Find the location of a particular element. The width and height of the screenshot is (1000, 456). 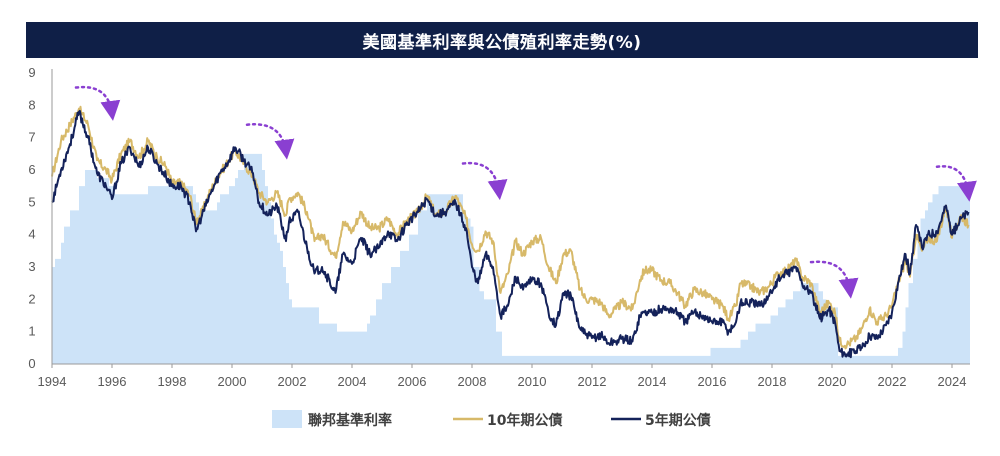

y-tick-label: 4 is located at coordinates (31, 234).